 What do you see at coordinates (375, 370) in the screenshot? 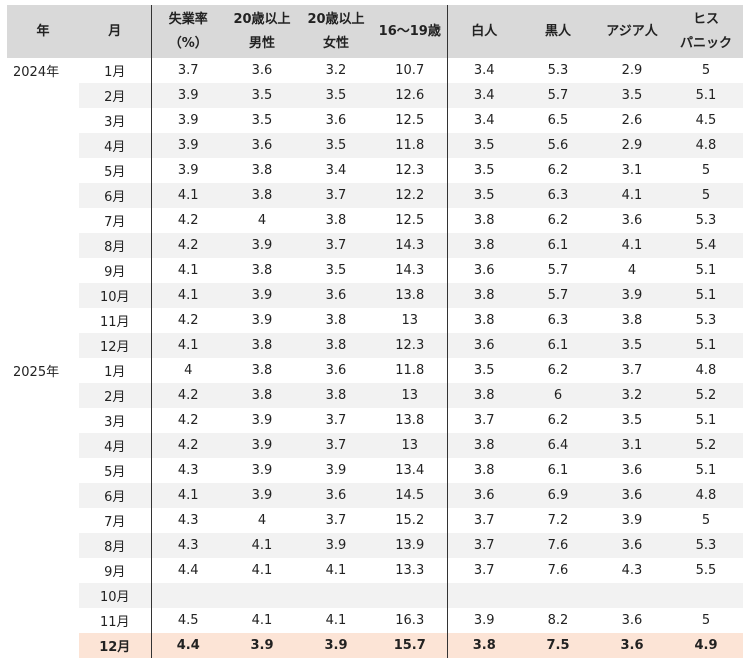
I see `table-row: 2025年 1月 4 3.8 3.6 11.8 3.5 6.2 3.7 4.8` at bounding box center [375, 370].